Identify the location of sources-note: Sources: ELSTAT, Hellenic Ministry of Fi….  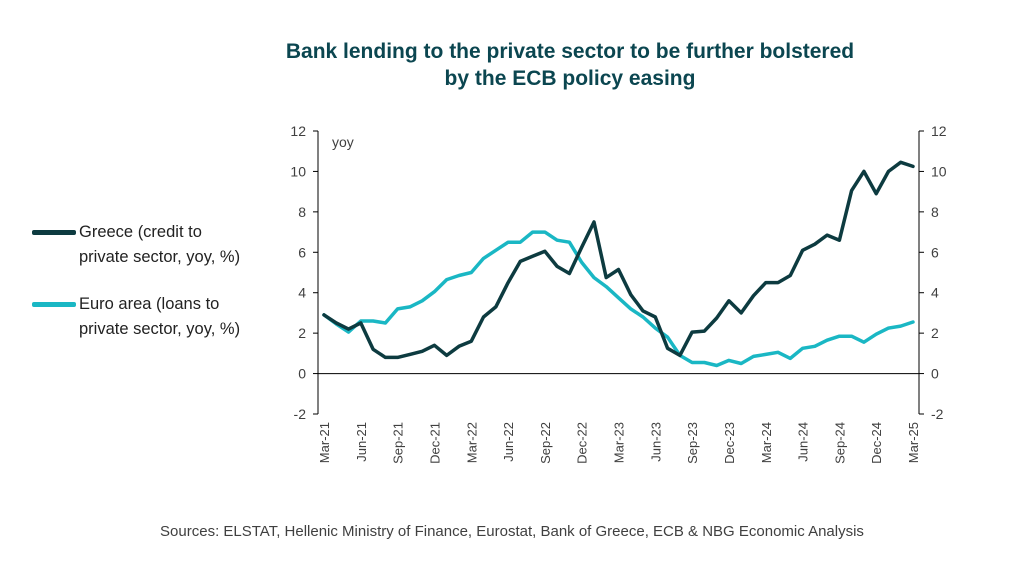
(512, 531).